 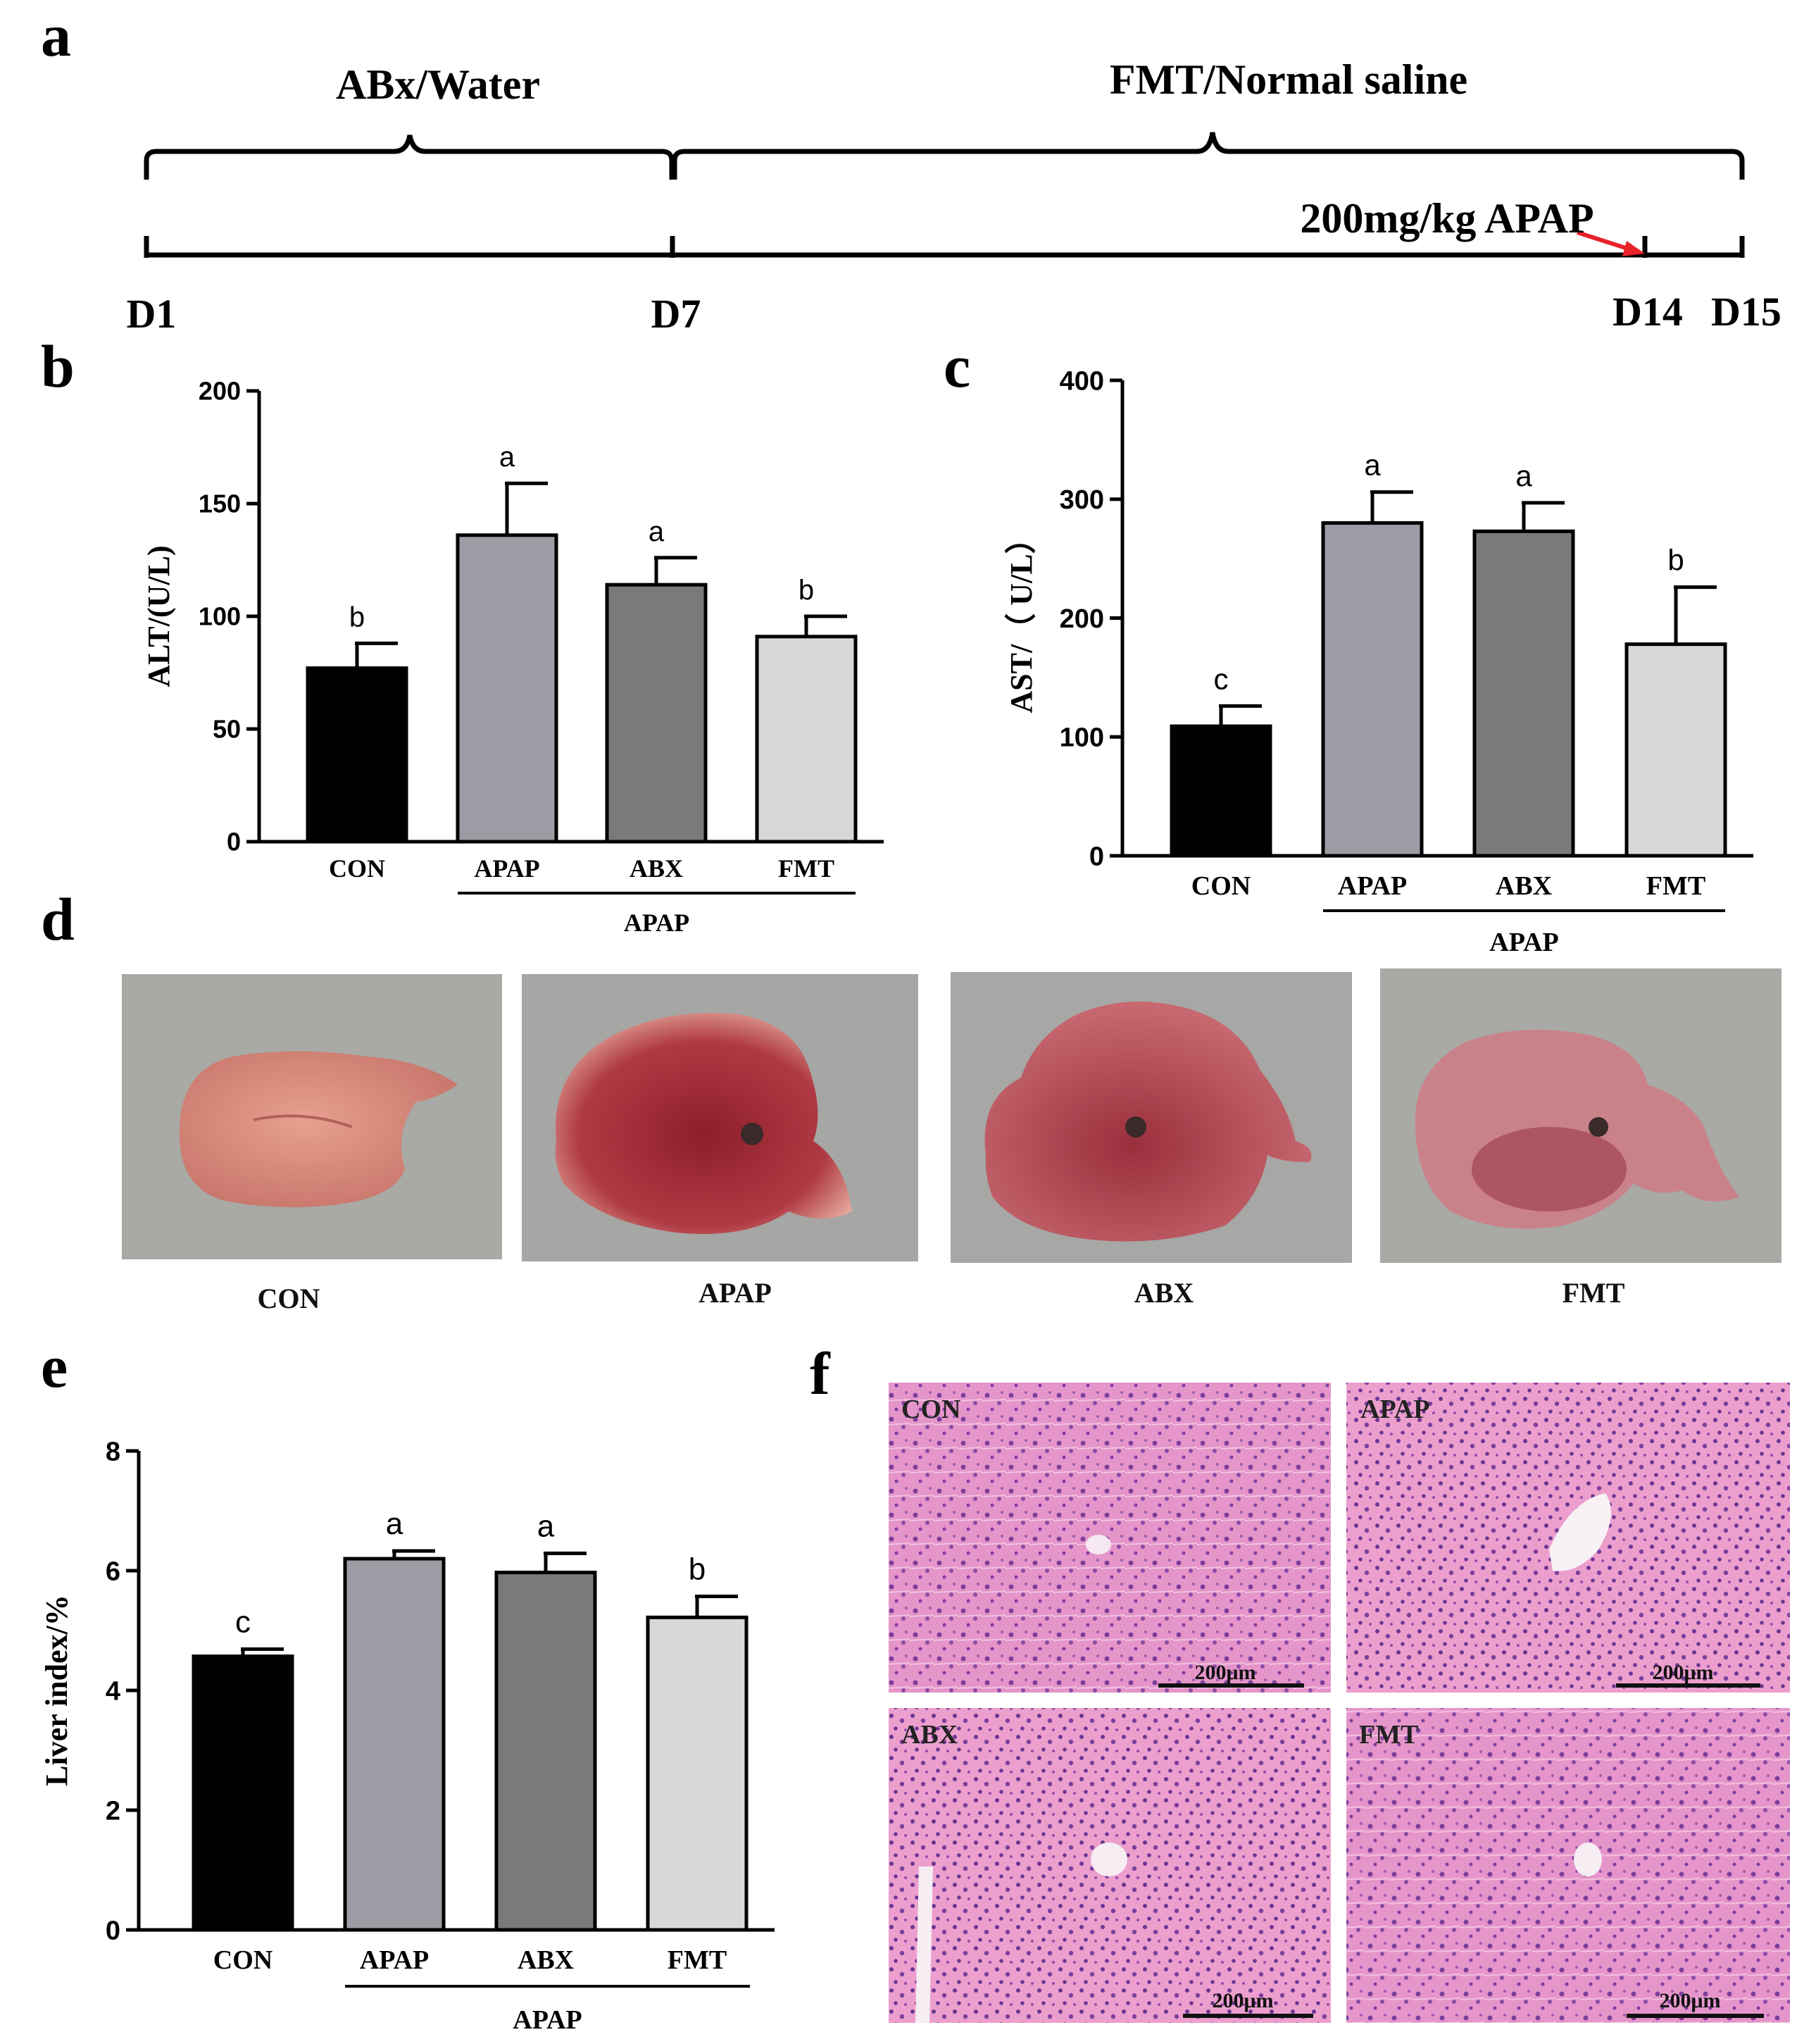 I want to click on liver-index-bar-apap, so click(x=394, y=1744).